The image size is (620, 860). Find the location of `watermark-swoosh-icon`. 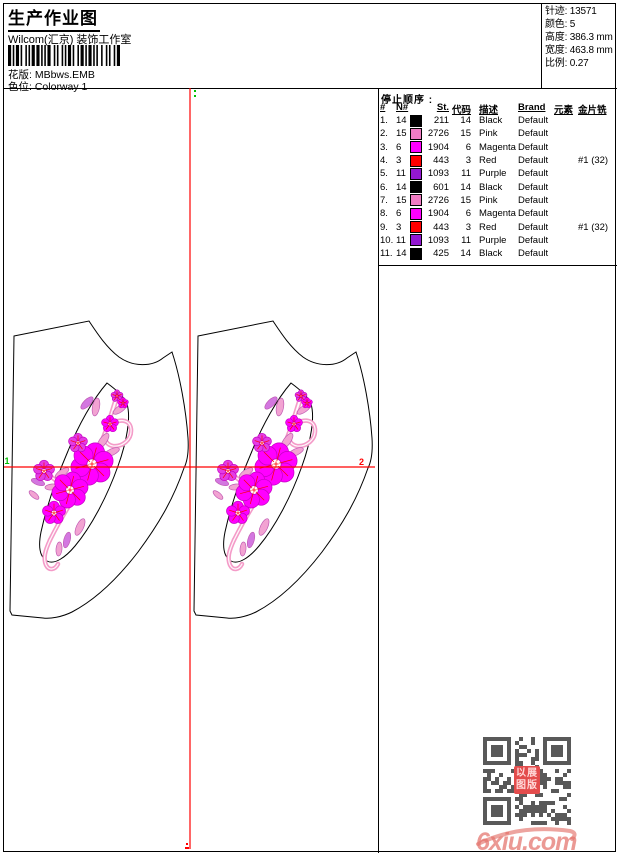

watermark-swoosh-icon is located at coordinates (526, 836).